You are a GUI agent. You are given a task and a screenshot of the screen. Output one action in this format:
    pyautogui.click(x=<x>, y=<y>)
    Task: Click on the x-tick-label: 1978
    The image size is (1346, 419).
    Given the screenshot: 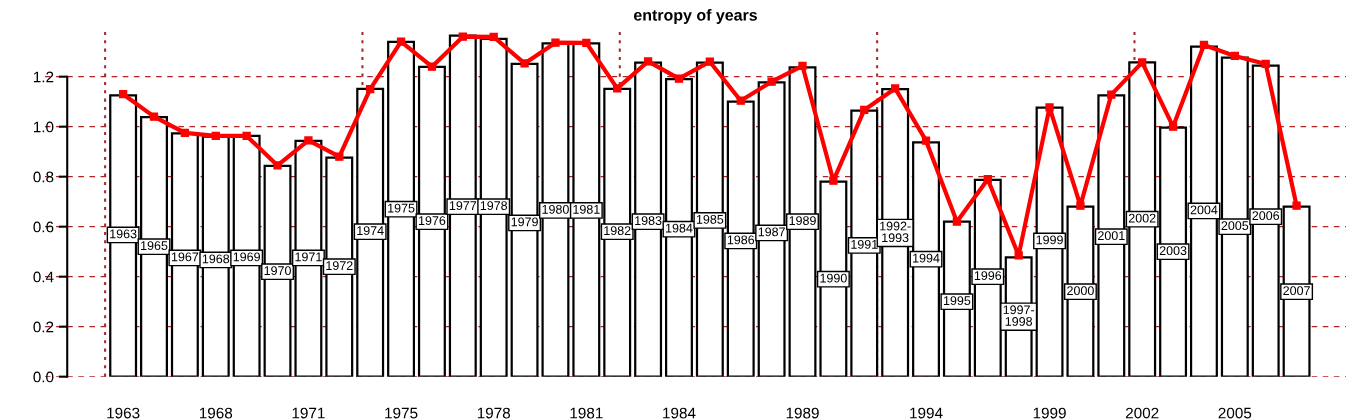 What is the action you would take?
    pyautogui.click(x=494, y=413)
    